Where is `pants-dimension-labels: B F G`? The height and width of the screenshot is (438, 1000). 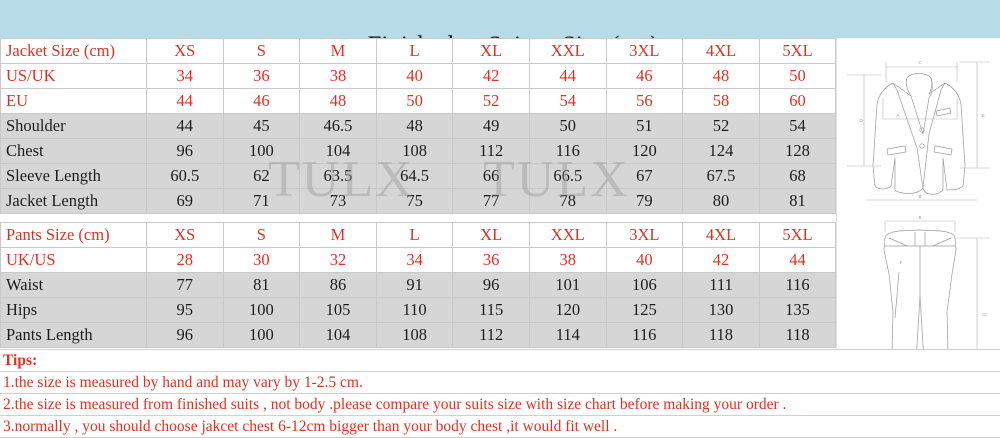 pants-dimension-labels: B F G is located at coordinates (943, 266).